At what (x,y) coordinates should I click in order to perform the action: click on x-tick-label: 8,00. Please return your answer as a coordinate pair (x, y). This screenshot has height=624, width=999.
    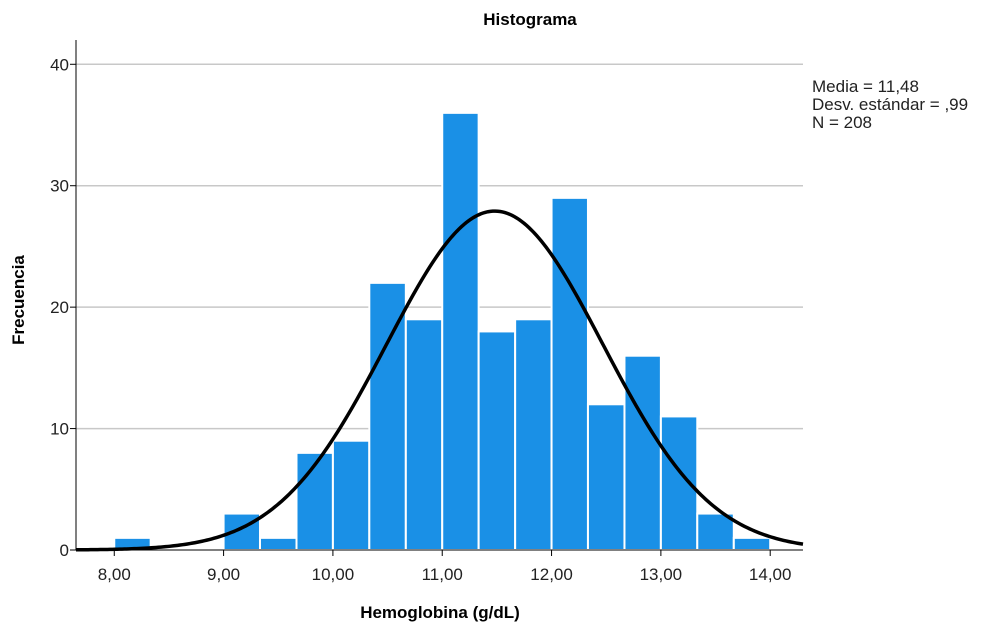
    Looking at the image, I should click on (114, 574).